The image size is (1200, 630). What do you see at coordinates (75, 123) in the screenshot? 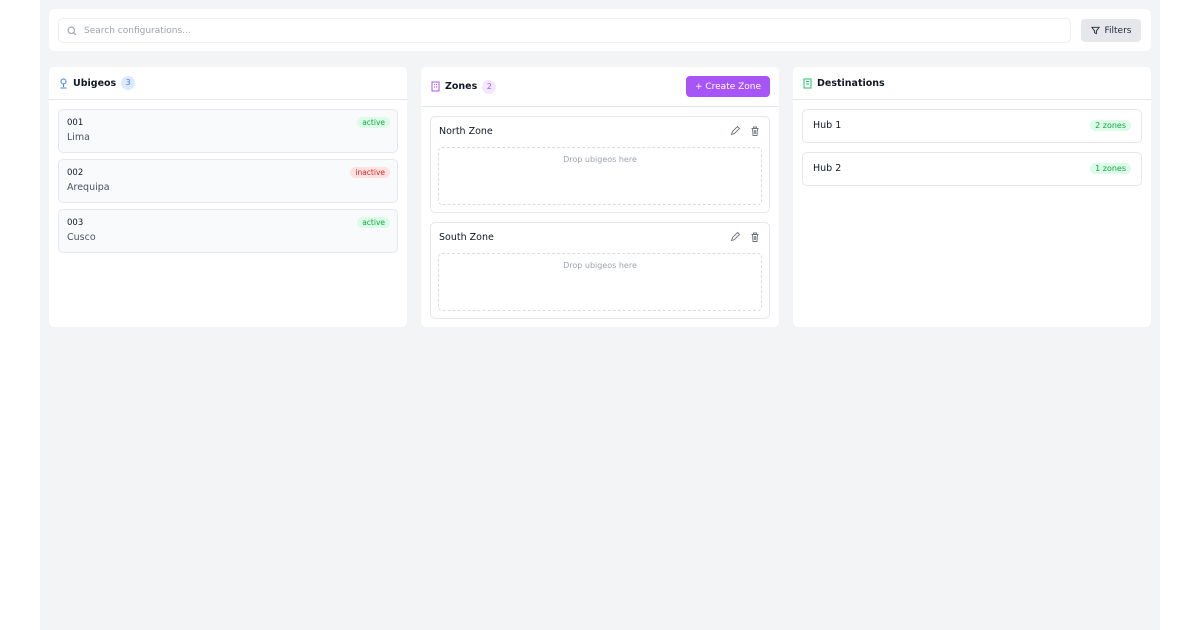
I see `ubigeo-code: 001` at bounding box center [75, 123].